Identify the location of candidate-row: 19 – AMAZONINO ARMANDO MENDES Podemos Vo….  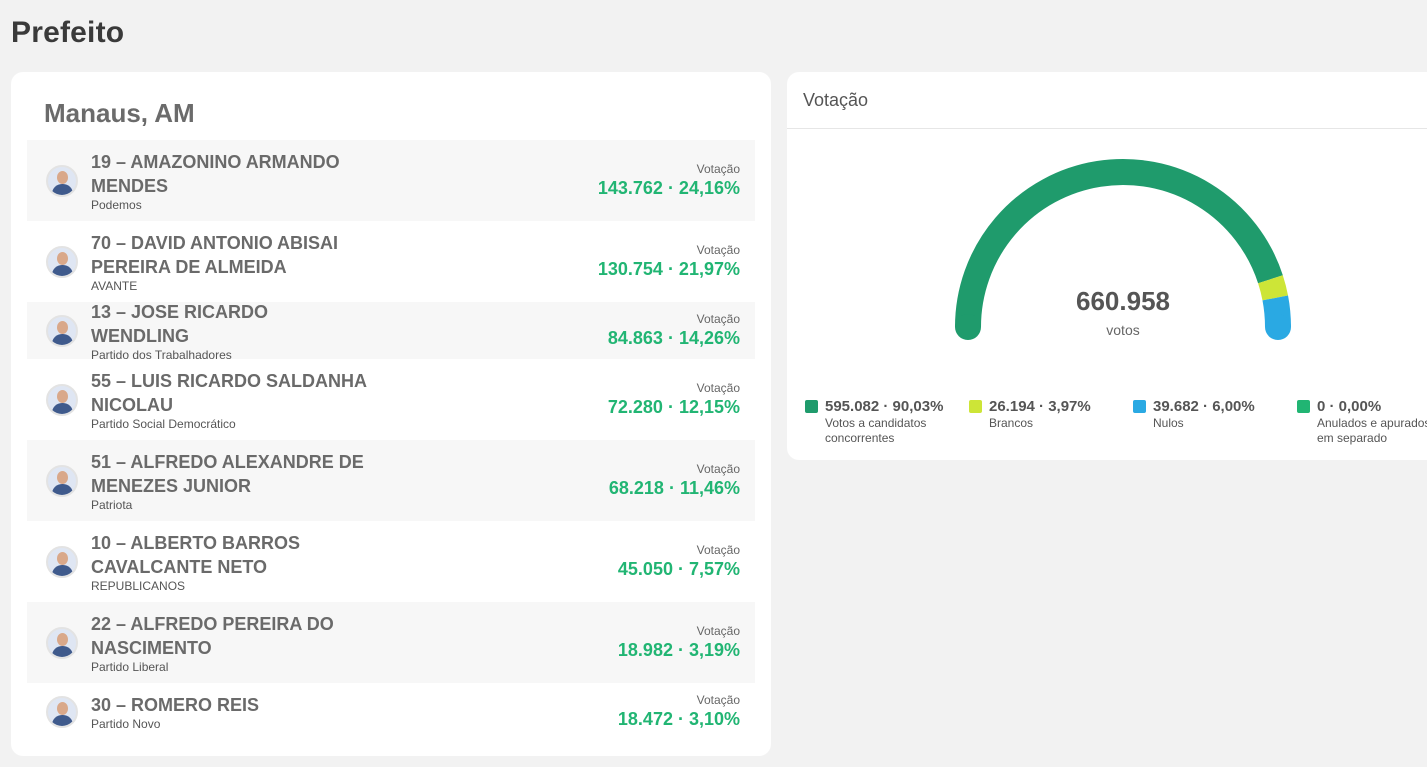
(391, 180).